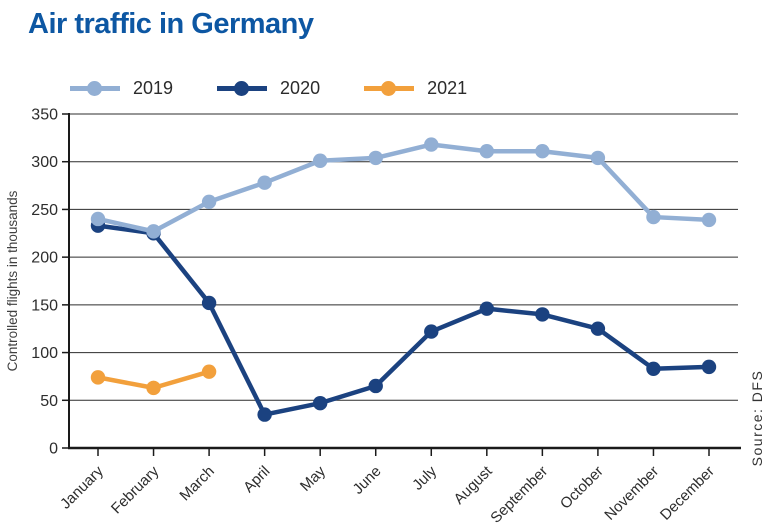  Describe the element at coordinates (44, 162) in the screenshot. I see `y-tick-label-300: 300` at that location.